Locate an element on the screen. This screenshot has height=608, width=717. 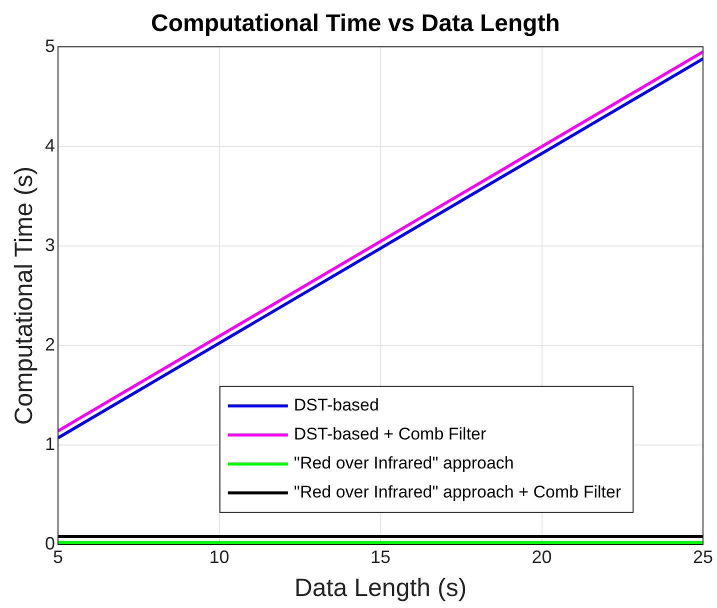
y-tick-label: 0 is located at coordinates (50, 543).